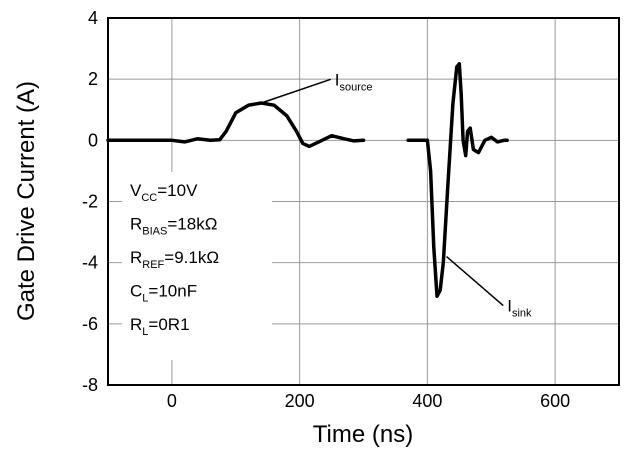  I want to click on y-tick-label: 2, so click(93, 79).